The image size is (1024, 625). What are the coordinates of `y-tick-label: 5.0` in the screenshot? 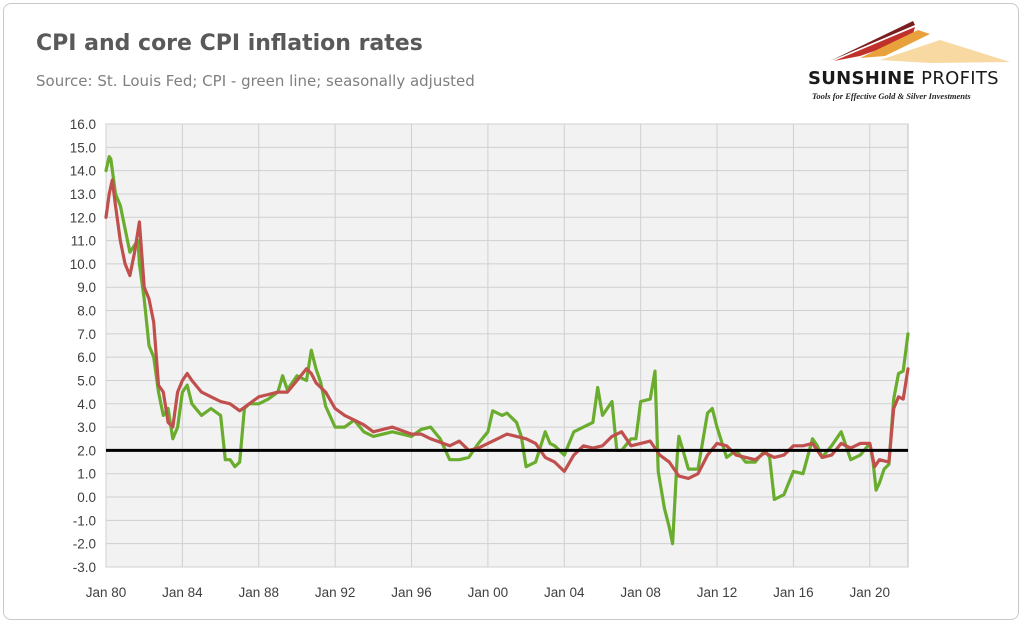 It's located at (86, 380).